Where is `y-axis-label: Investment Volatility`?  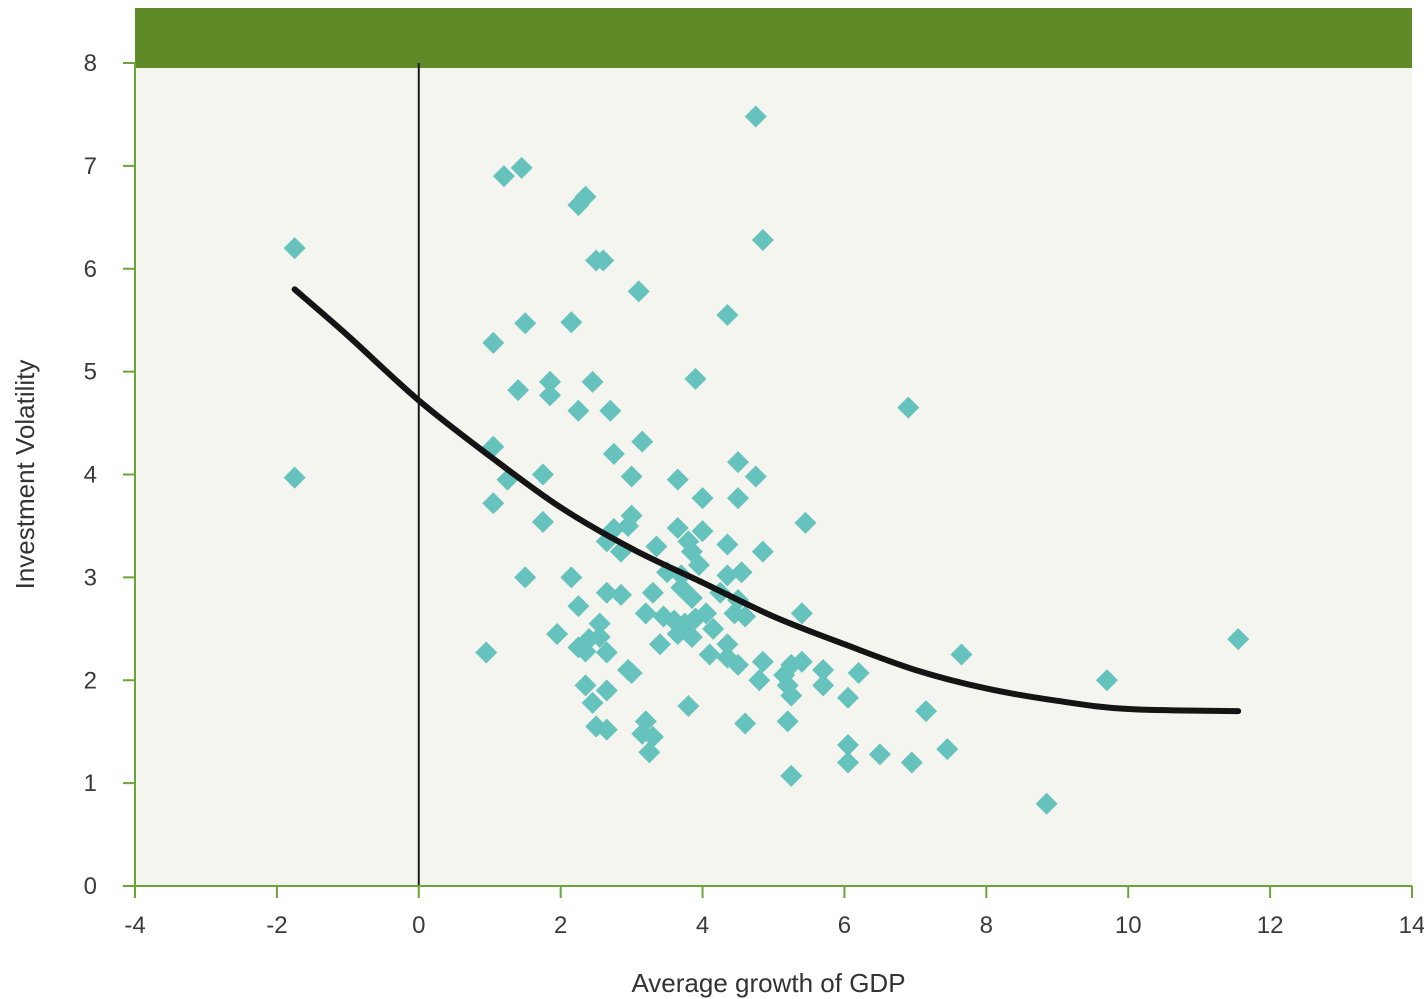
y-axis-label: Investment Volatility is located at coordinates (25, 475).